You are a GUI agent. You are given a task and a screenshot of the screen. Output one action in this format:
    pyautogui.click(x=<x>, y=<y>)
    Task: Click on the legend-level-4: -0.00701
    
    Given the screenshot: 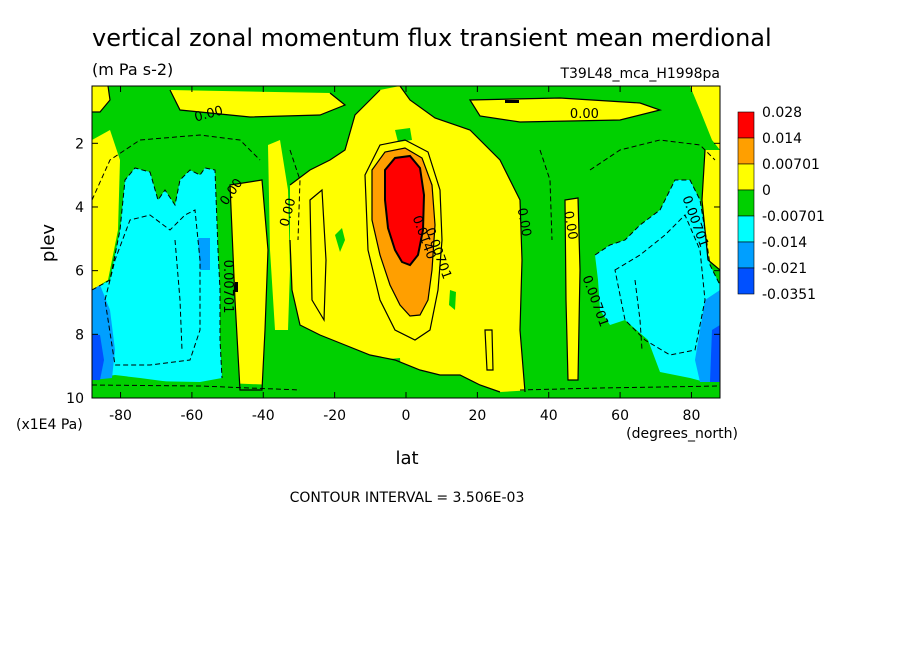 What is the action you would take?
    pyautogui.click(x=793, y=217)
    